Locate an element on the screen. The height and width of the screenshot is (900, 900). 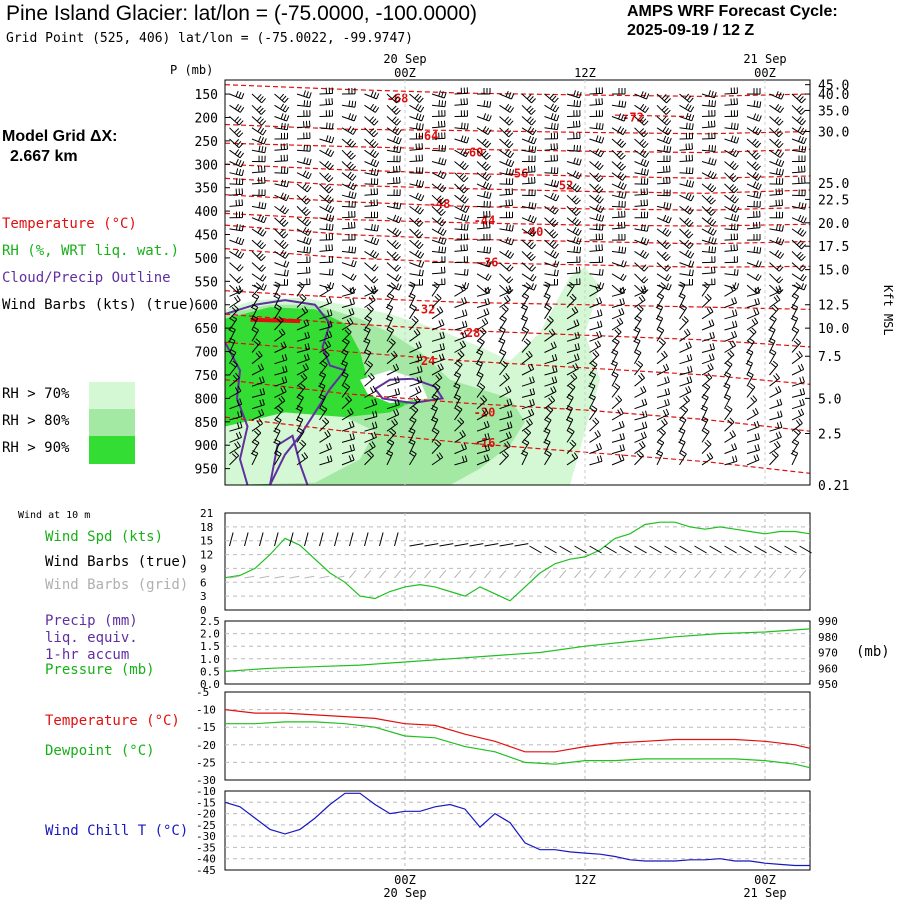
windchill-panel-ytick: -30 is located at coordinates (206, 836).